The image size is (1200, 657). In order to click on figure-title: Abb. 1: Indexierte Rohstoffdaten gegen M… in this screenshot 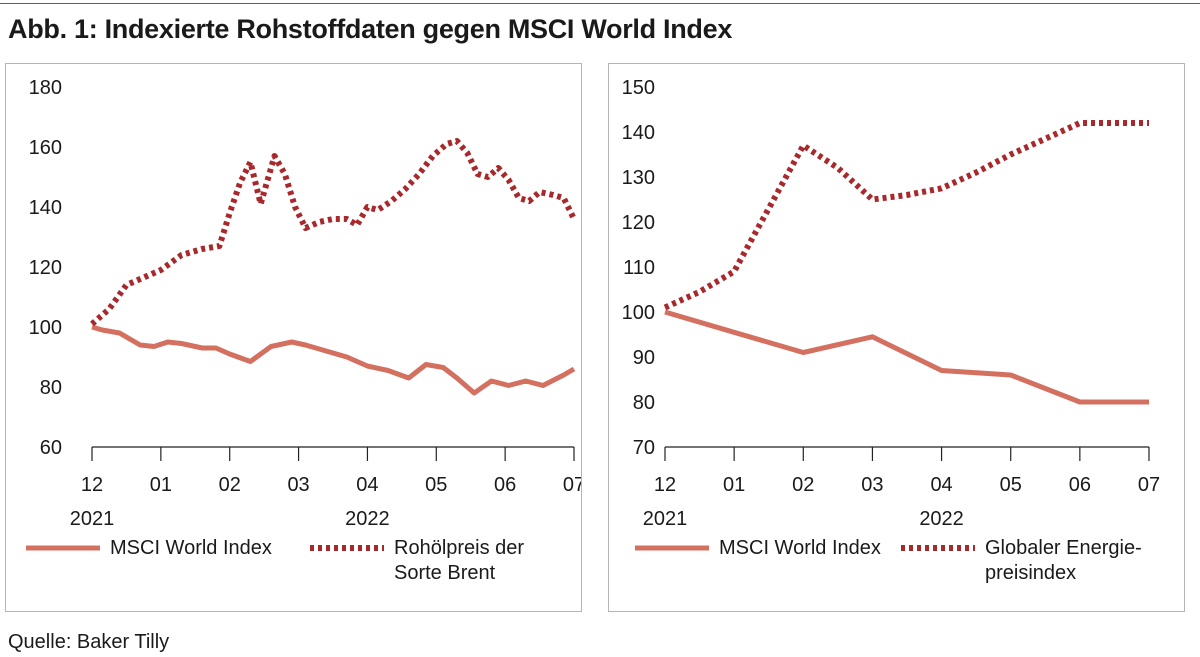, I will do `click(370, 29)`.